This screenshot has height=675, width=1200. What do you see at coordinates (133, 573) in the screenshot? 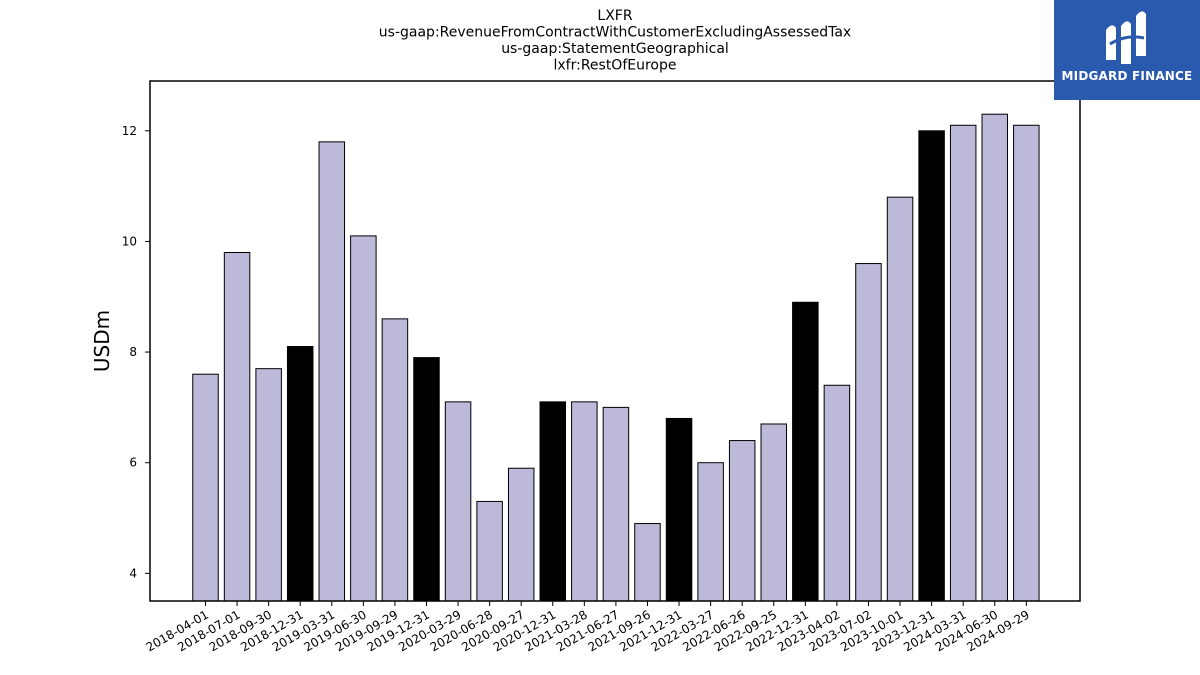
I see `y-tick-label: 4` at bounding box center [133, 573].